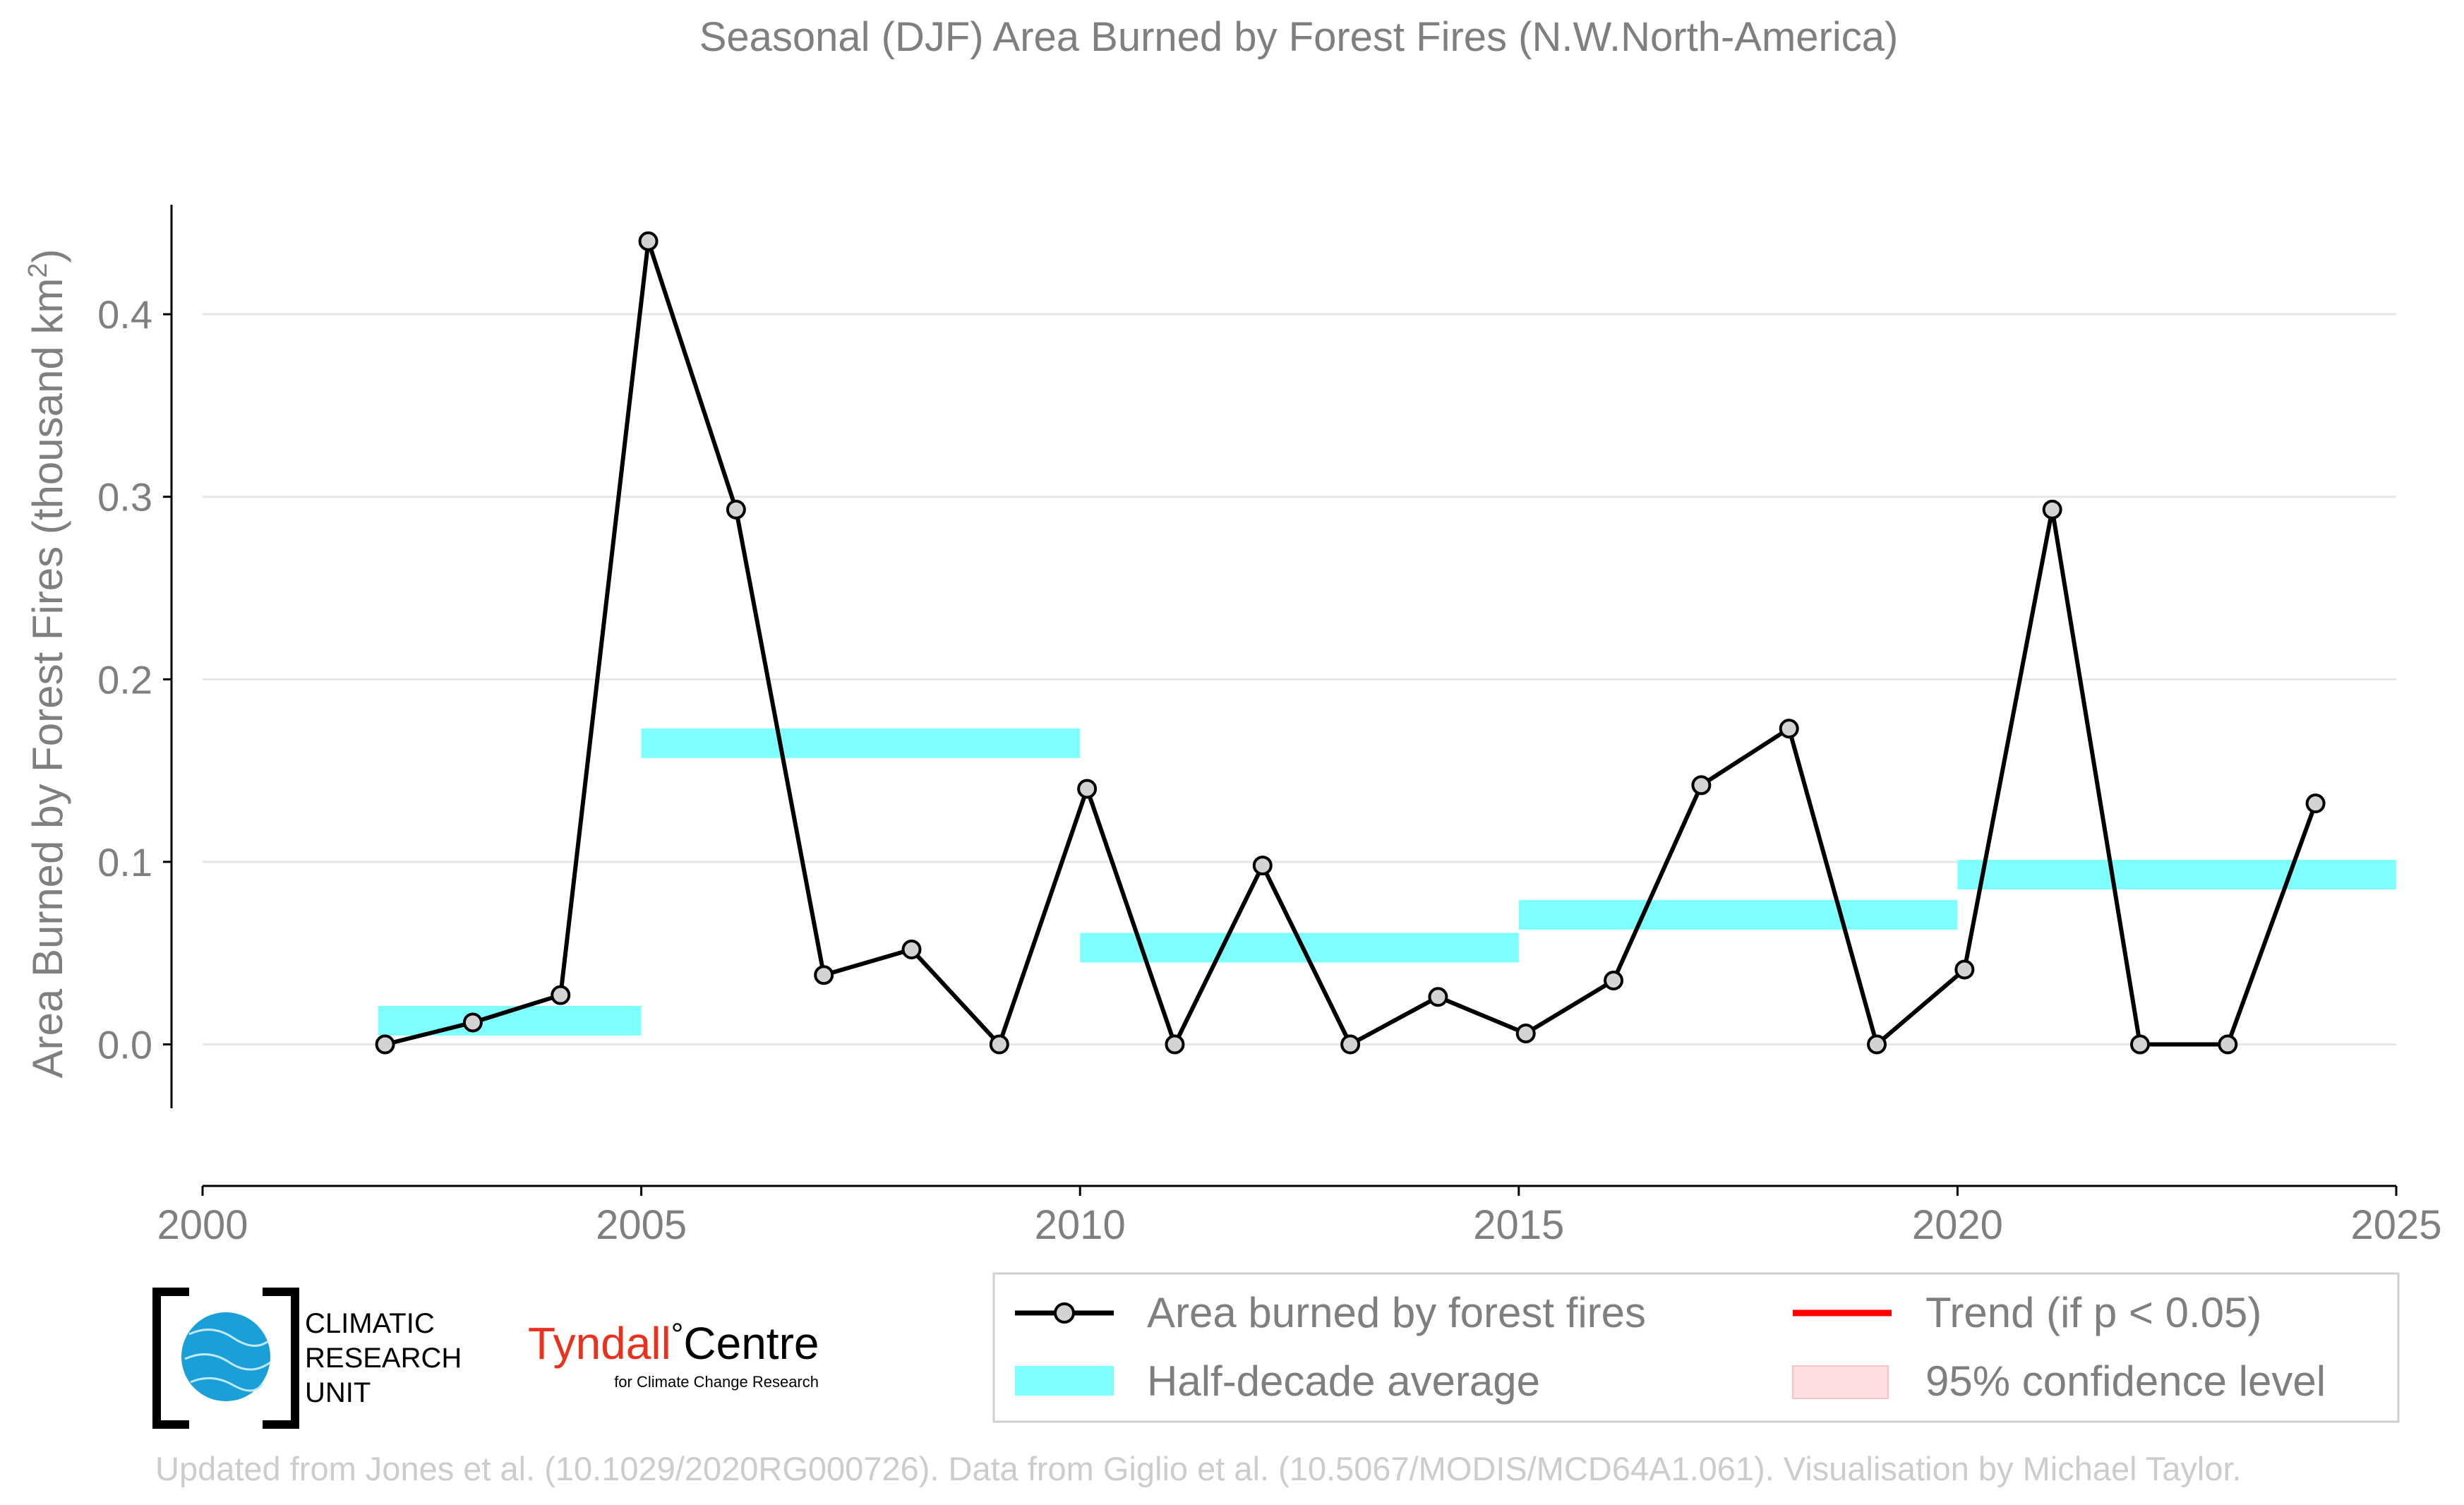 The width and height of the screenshot is (2464, 1505). What do you see at coordinates (170, 1358) in the screenshot?
I see `cru-logo-bracket-left` at bounding box center [170, 1358].